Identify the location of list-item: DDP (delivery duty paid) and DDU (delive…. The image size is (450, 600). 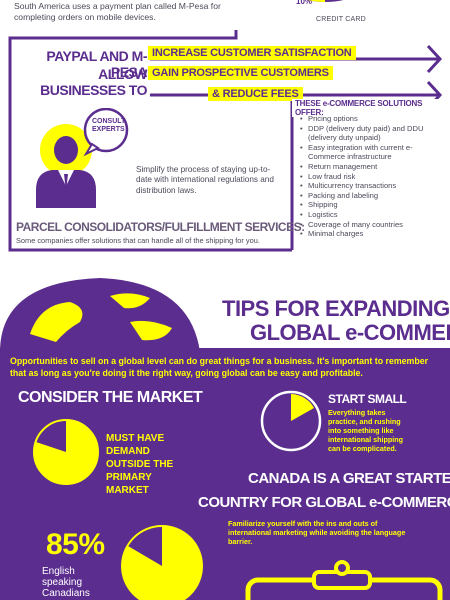
(367, 133).